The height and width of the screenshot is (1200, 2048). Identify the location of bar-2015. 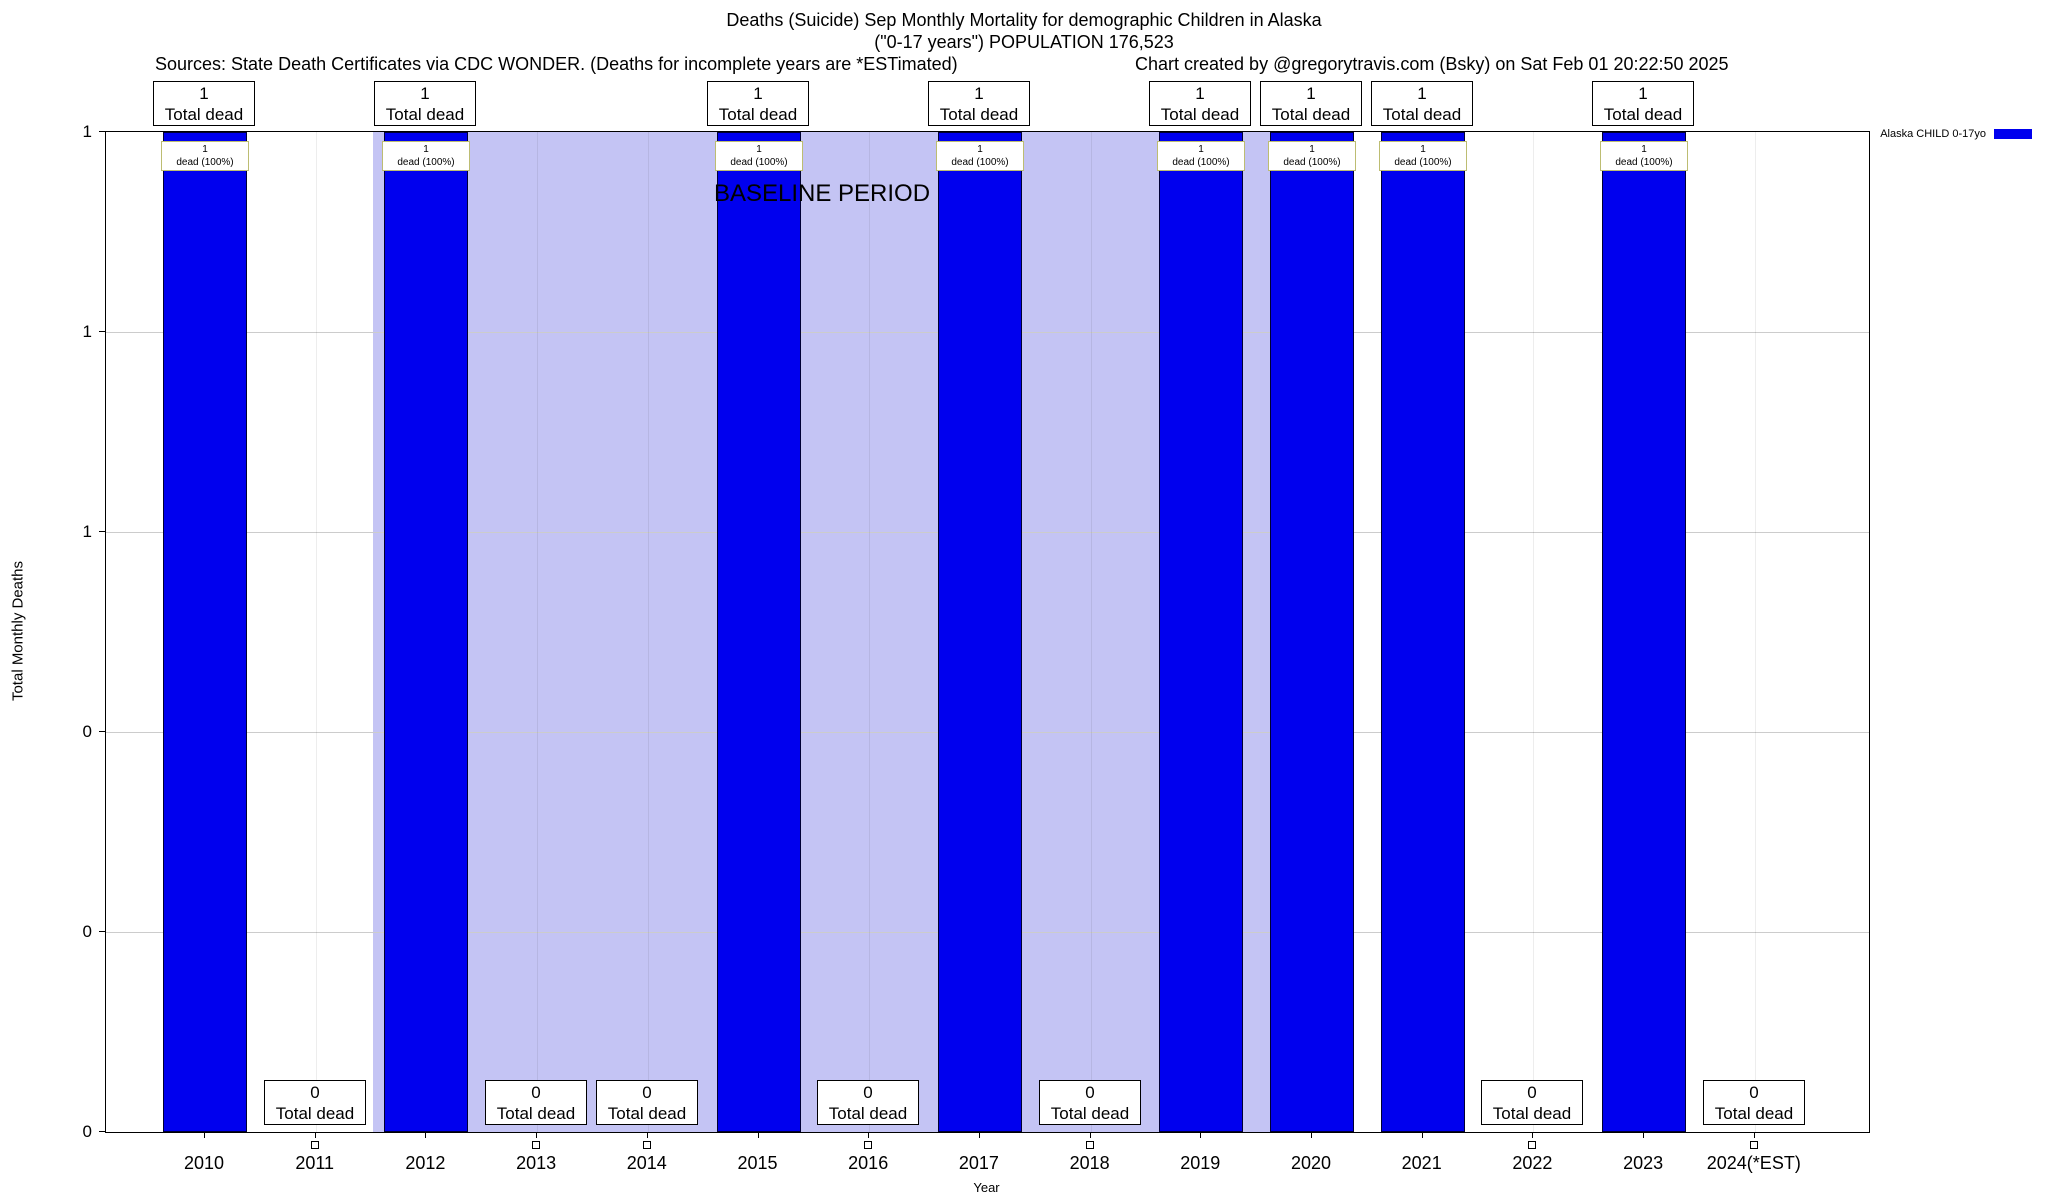
(759, 632).